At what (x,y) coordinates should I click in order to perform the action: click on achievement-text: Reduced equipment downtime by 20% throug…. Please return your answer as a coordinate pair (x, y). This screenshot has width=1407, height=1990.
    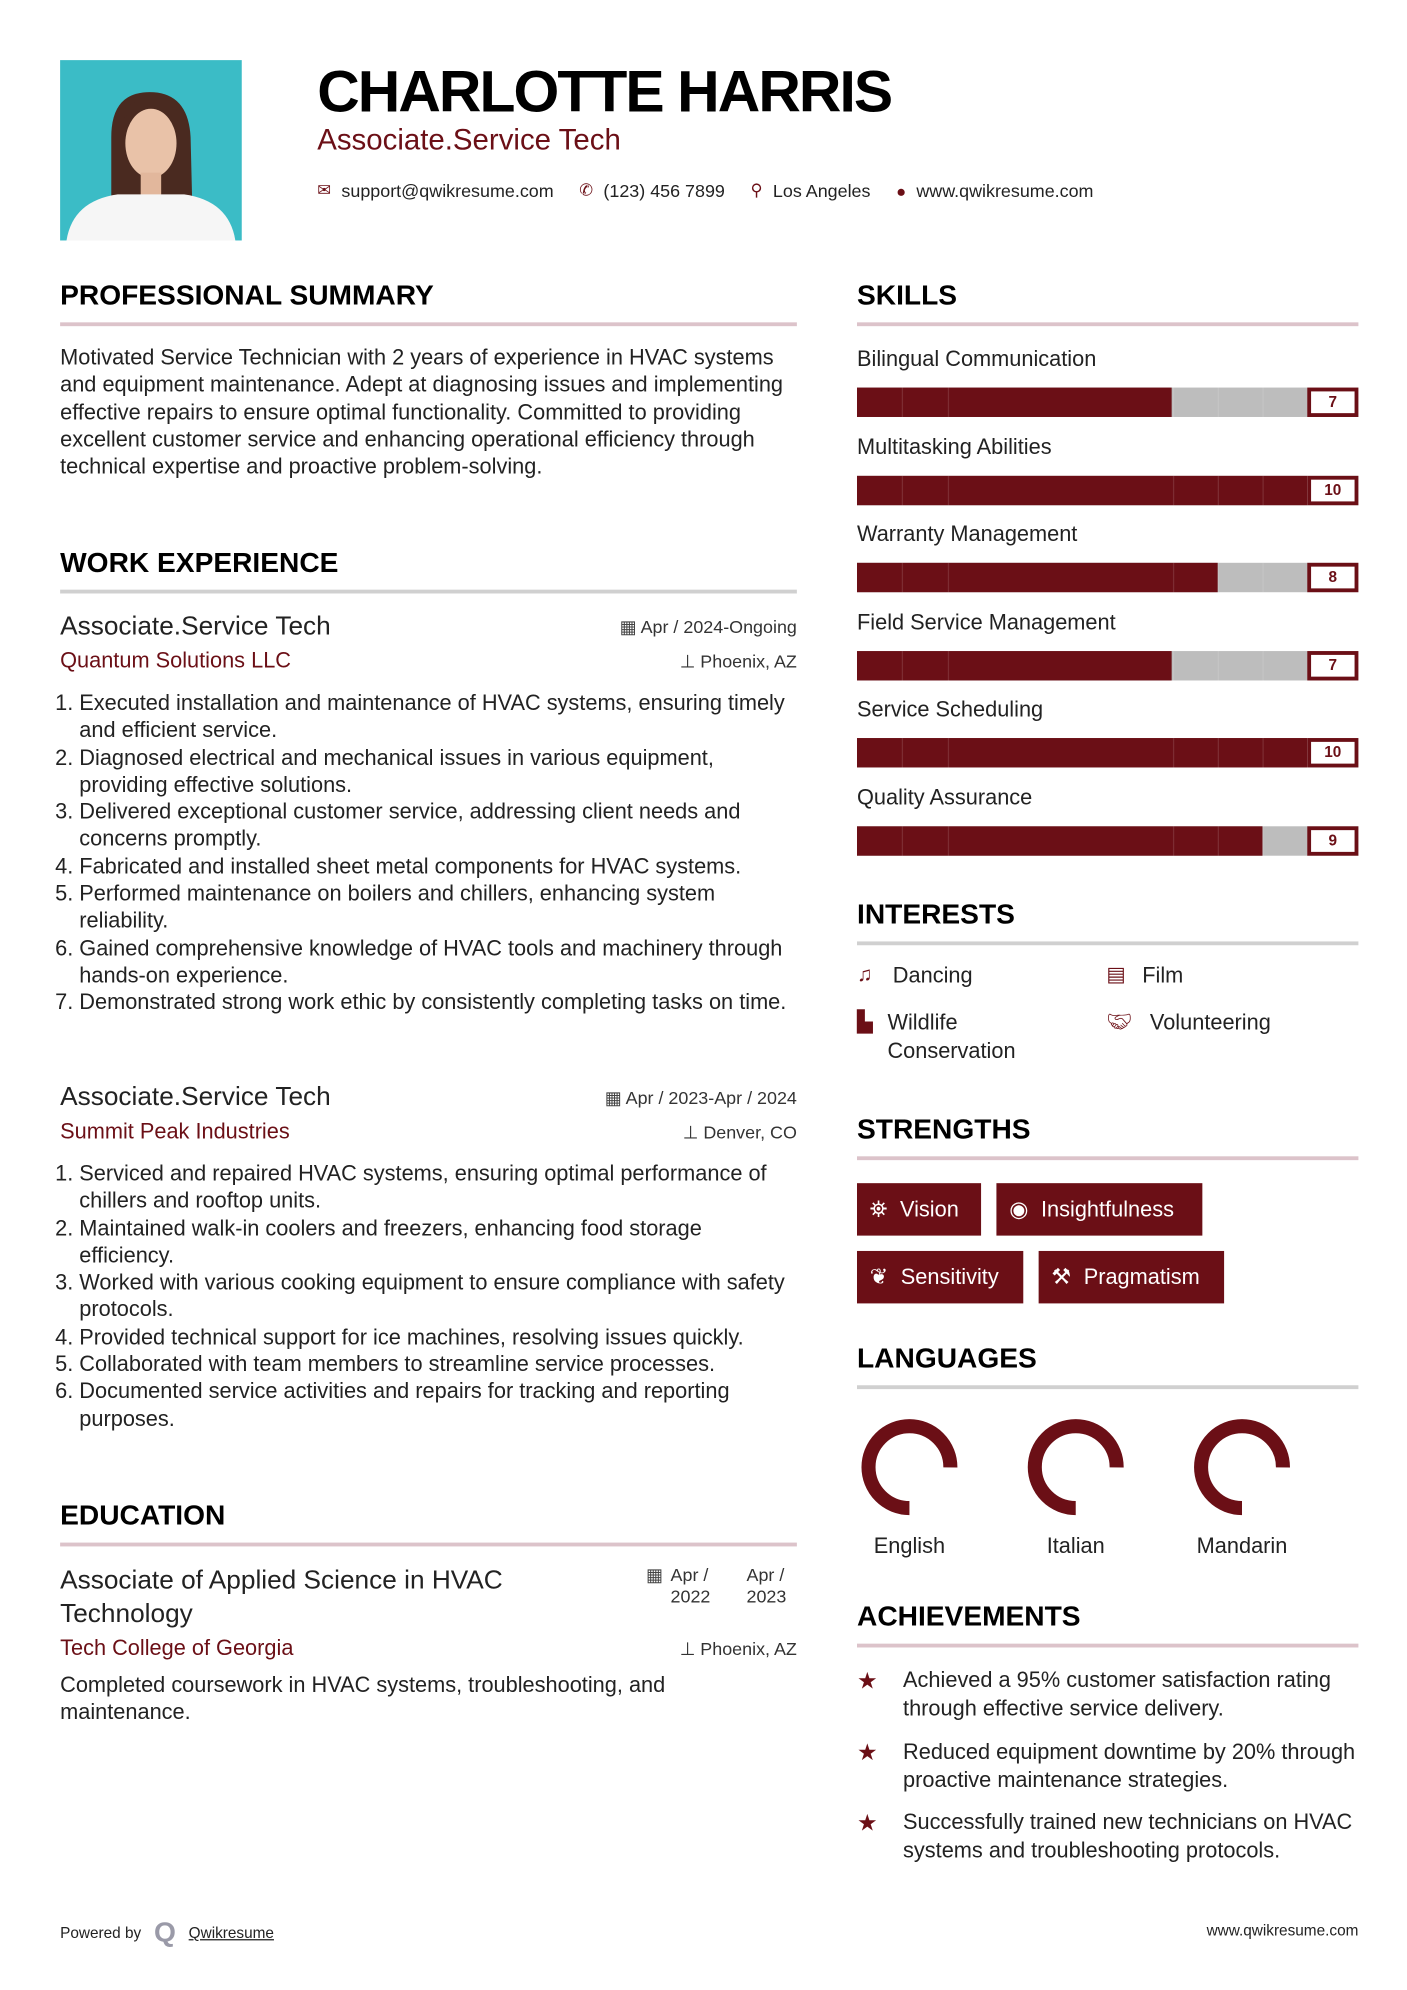
    Looking at the image, I should click on (1129, 1766).